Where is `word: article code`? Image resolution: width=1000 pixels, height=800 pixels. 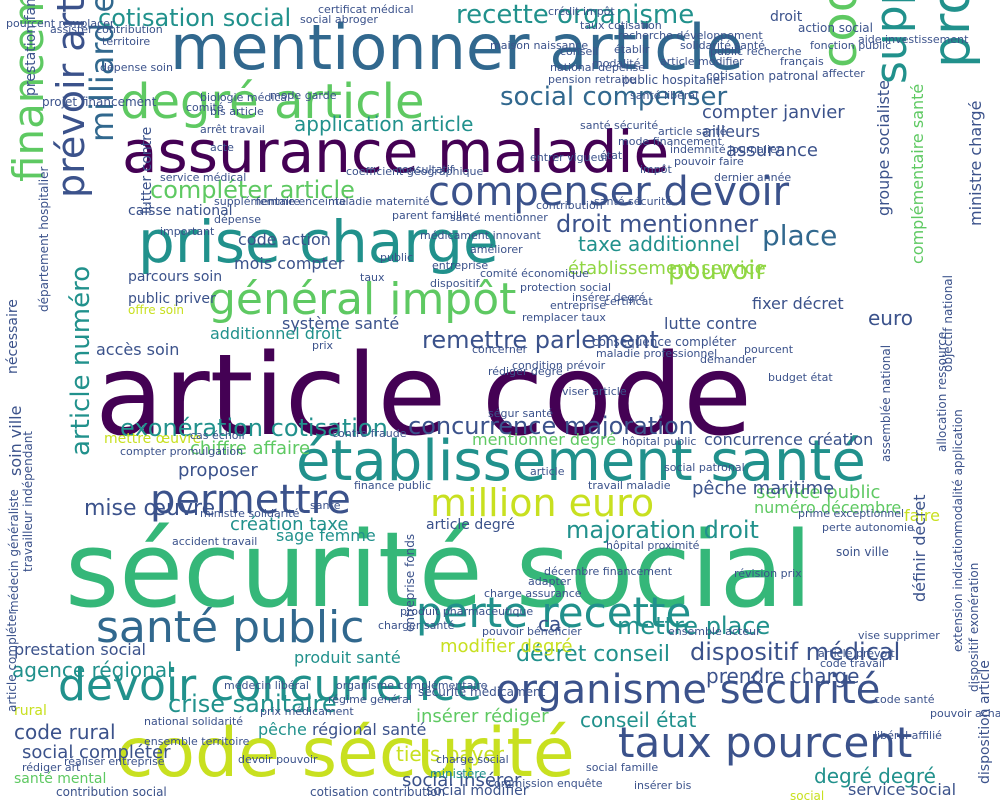
word: article code is located at coordinates (424, 396).